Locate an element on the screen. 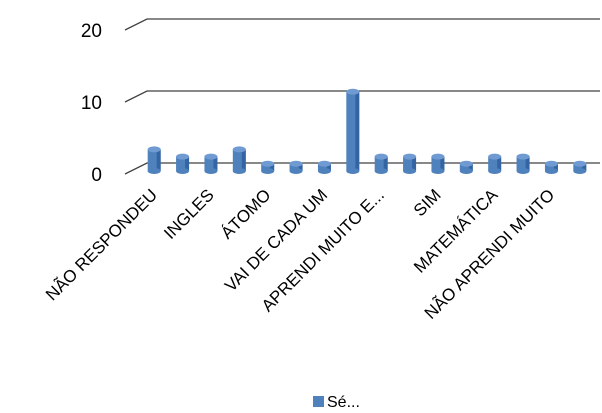 The image size is (602, 413). x-tick-label: ÁTOMO is located at coordinates (245, 213).